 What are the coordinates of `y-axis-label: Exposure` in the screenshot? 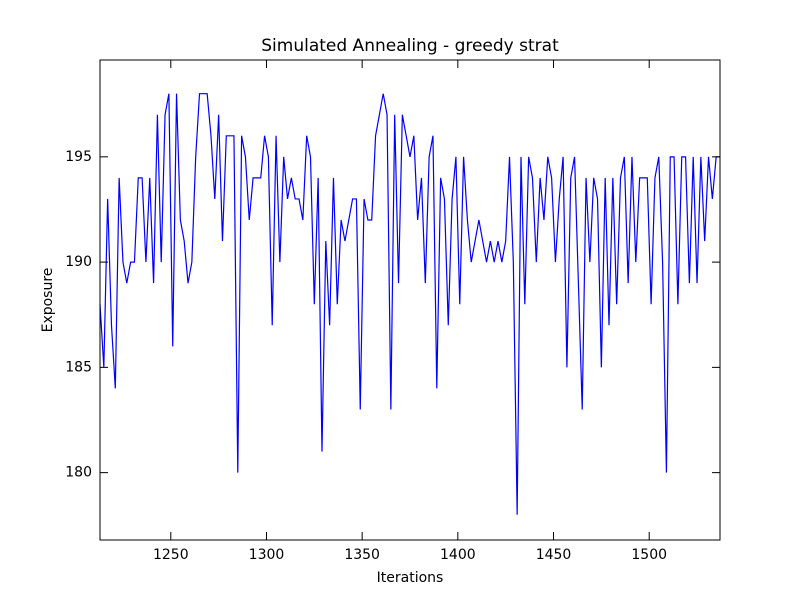 It's located at (48, 300).